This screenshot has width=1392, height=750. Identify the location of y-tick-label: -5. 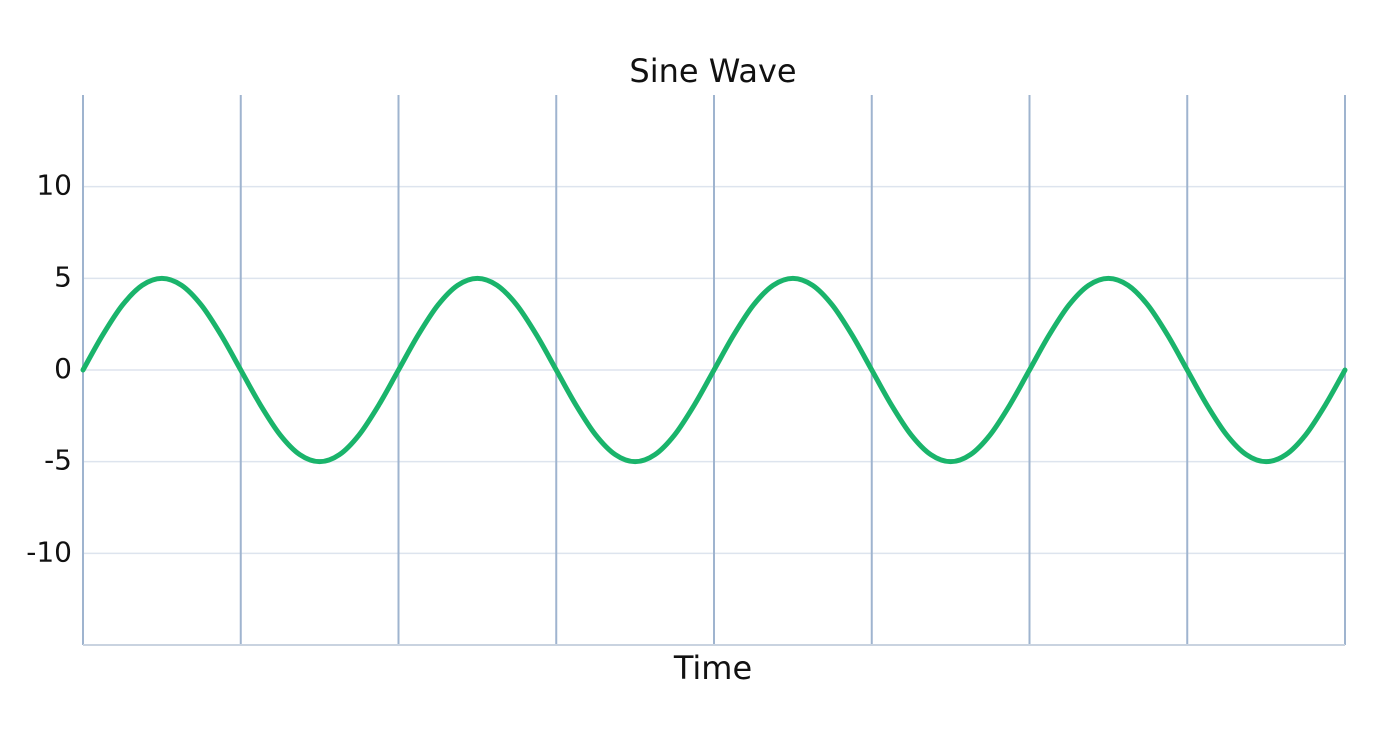
(58, 460).